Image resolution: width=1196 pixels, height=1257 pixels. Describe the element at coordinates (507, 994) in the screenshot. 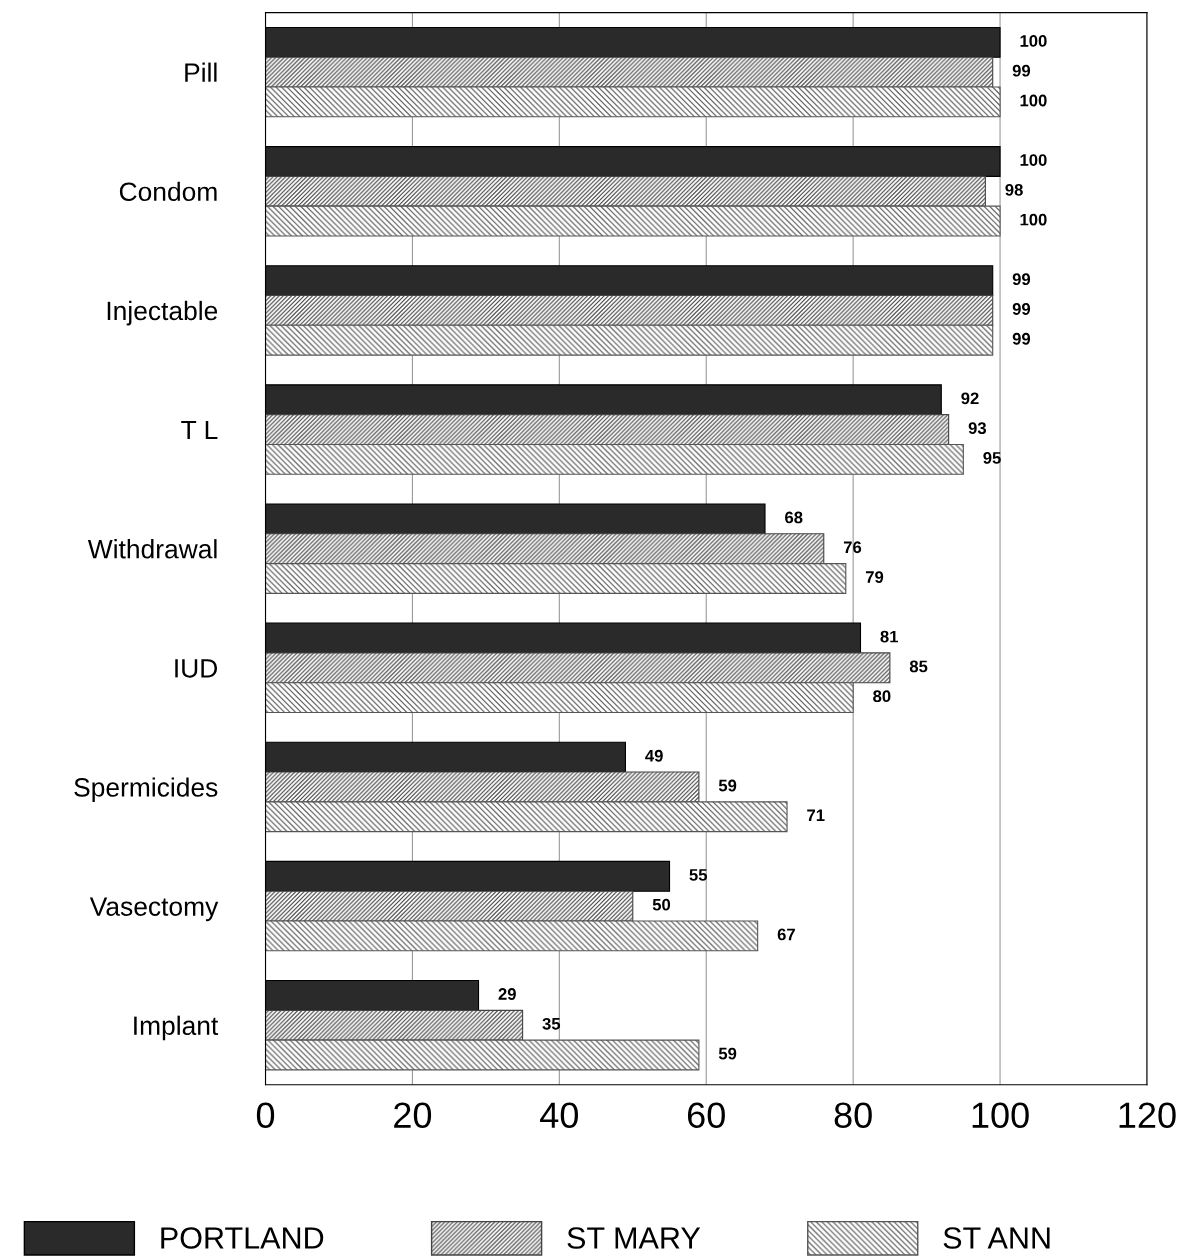

I see `data-label: 29` at that location.